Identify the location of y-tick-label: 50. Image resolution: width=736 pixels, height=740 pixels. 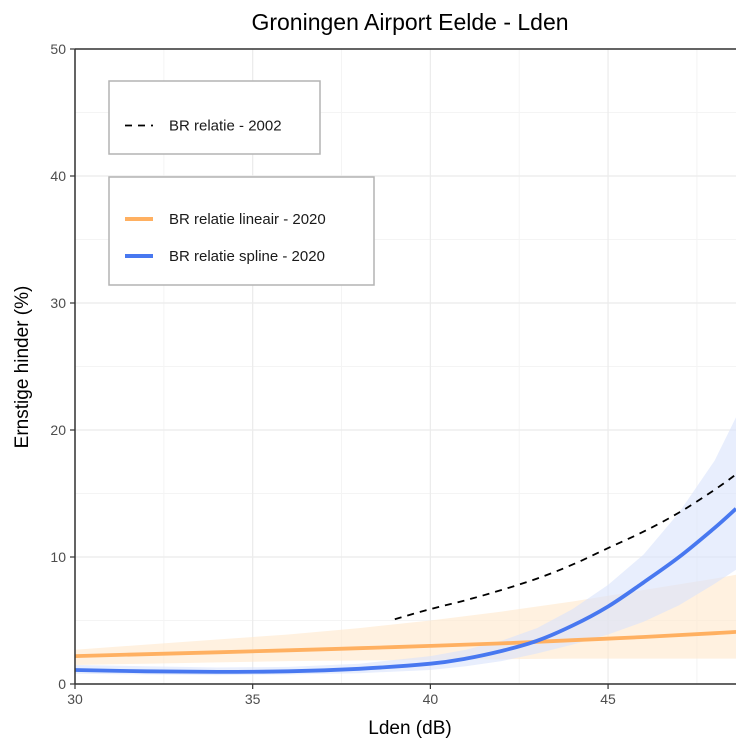
(58, 49).